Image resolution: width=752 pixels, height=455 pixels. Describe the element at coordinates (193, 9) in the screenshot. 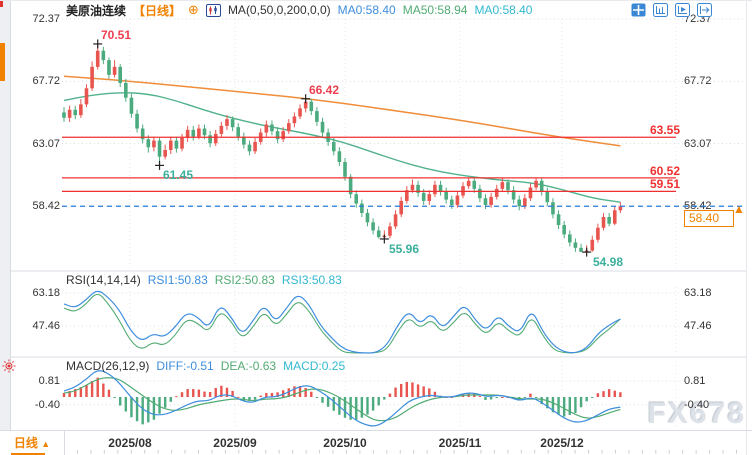

I see `add-indicator-icon: ⊕` at that location.